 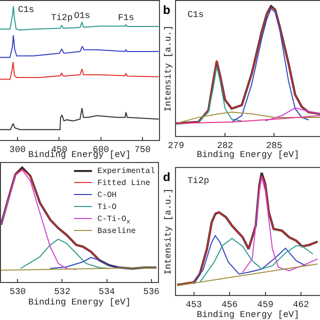 I want to click on x-tick-label: 462, so click(x=301, y=305).